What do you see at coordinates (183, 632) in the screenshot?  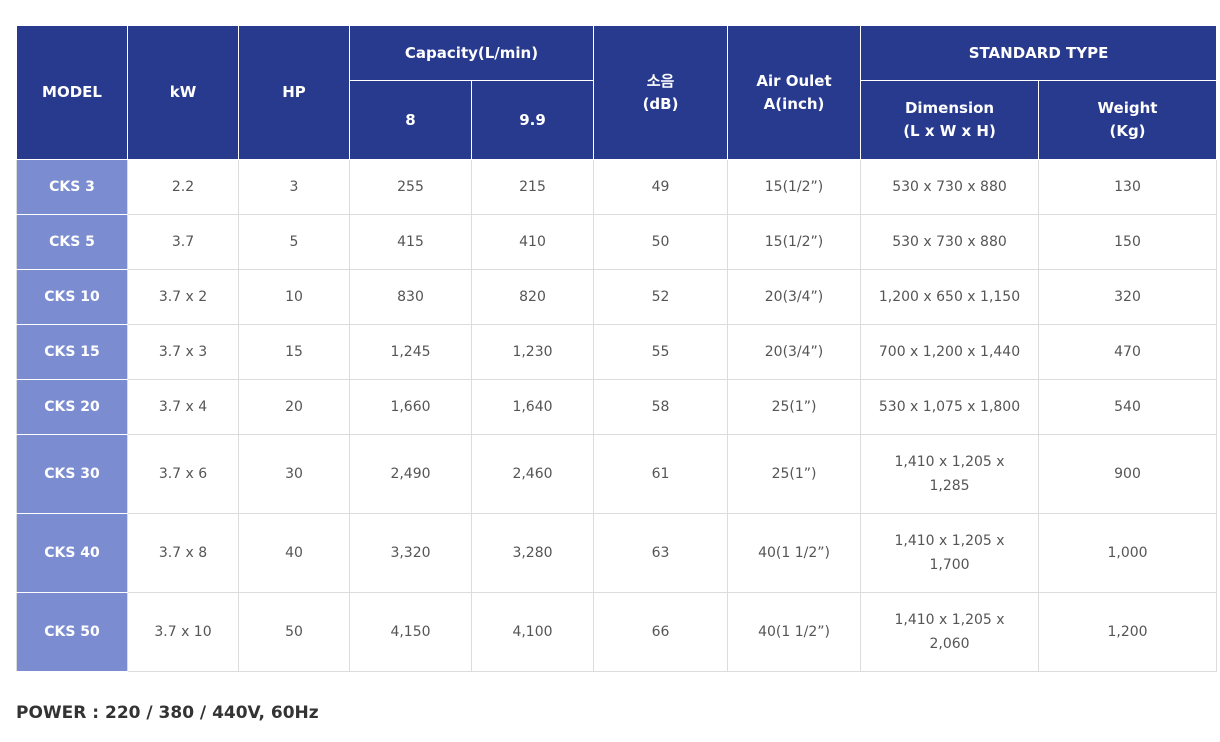 I see `data-cell: 3.7 x 10` at bounding box center [183, 632].